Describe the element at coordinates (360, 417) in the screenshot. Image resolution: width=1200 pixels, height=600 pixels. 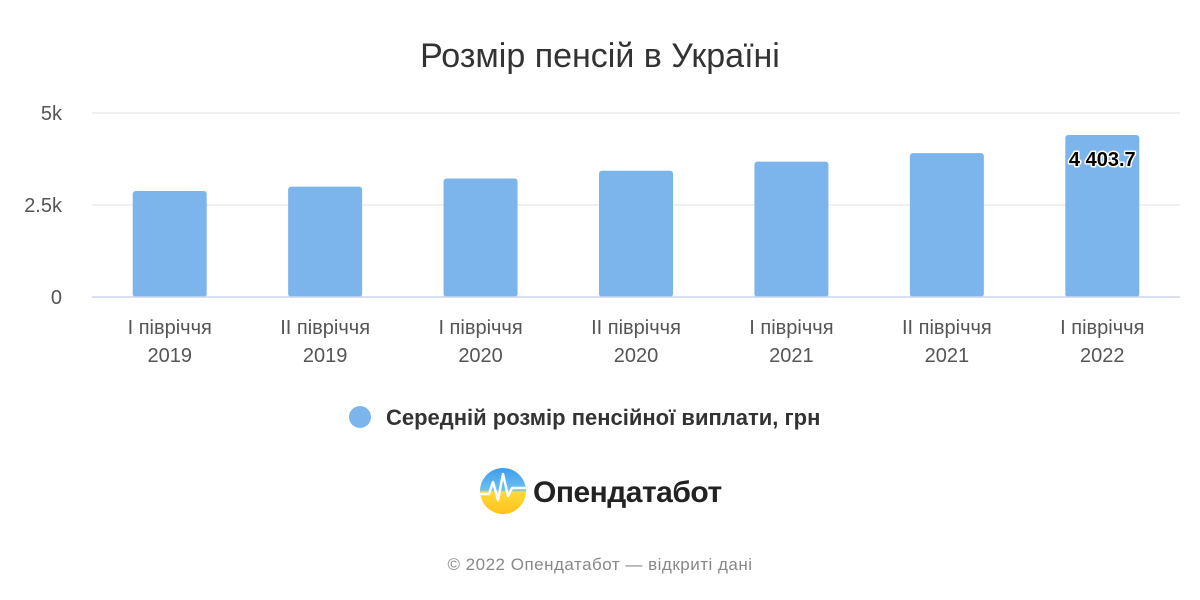
I see `legend-swatch-icon` at that location.